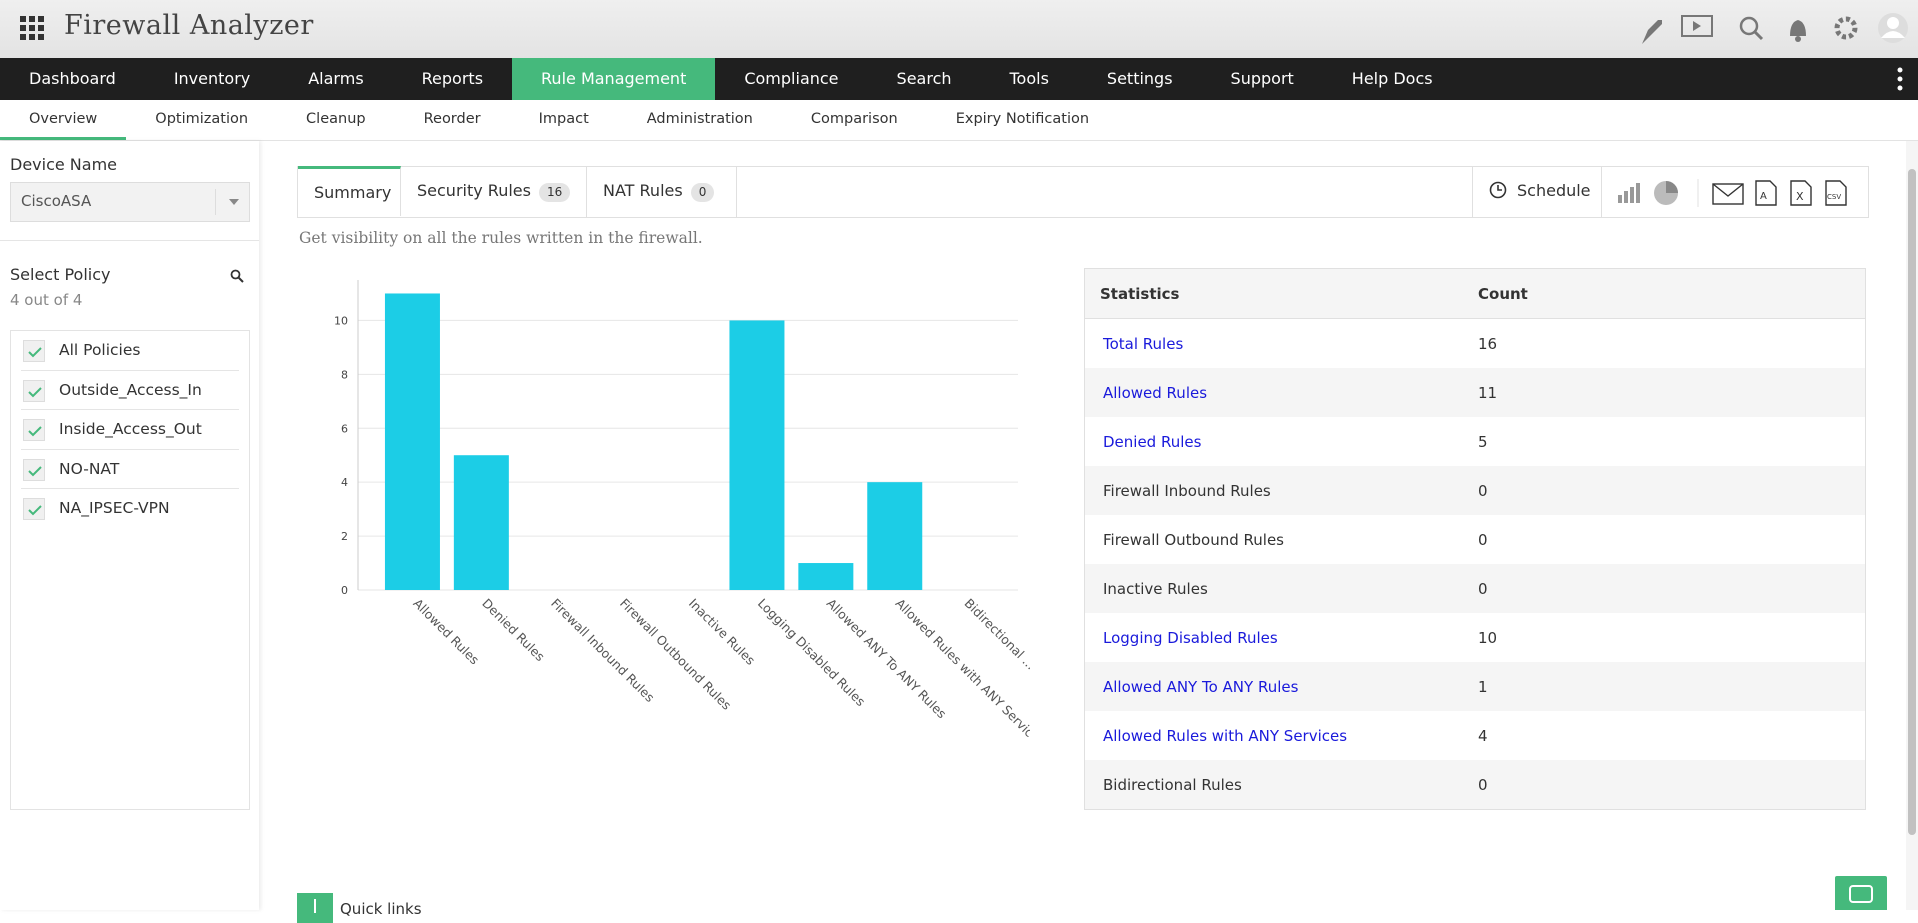 This screenshot has height=923, width=1918. I want to click on column-header: Statistics, so click(1140, 293).